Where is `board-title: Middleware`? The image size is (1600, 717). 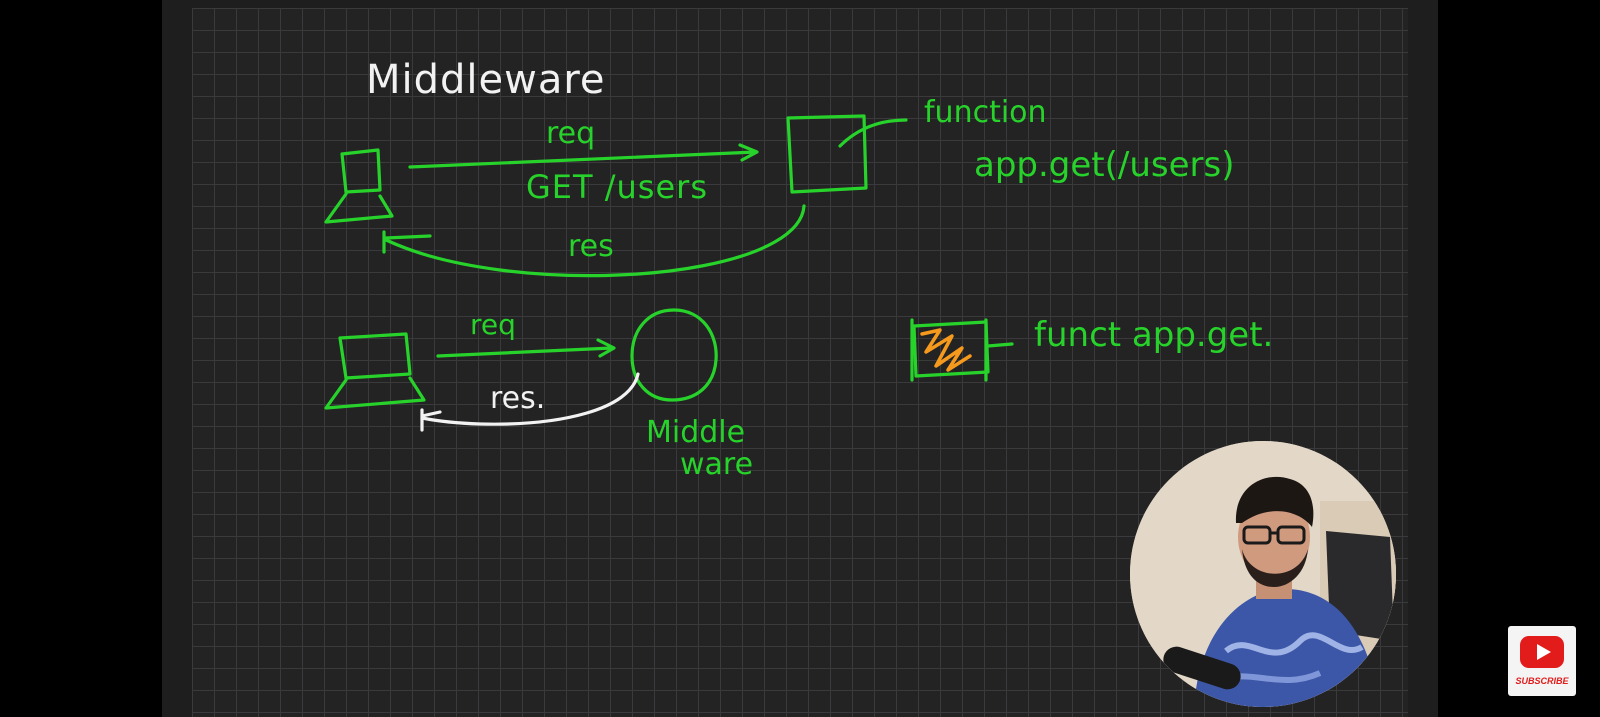
board-title: Middleware is located at coordinates (486, 80).